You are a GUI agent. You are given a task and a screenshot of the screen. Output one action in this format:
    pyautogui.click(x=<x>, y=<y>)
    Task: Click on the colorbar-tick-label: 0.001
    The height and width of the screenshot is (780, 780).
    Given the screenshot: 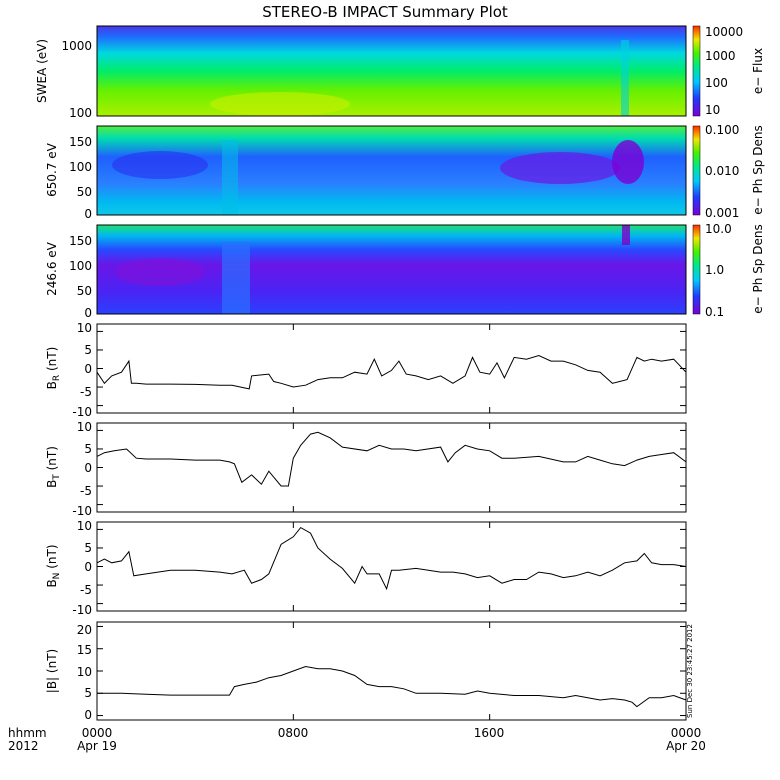 What is the action you would take?
    pyautogui.click(x=722, y=213)
    